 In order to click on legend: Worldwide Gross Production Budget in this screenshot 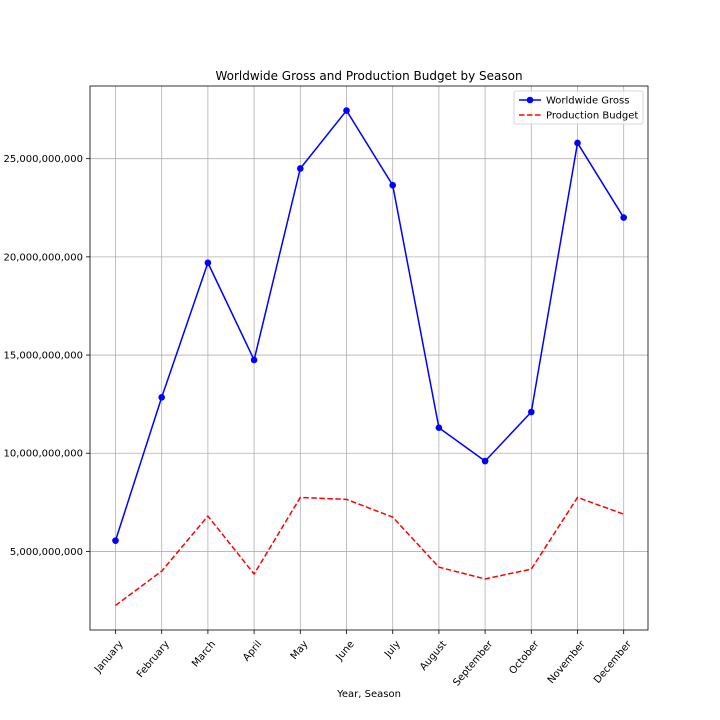, I will do `click(578, 107)`.